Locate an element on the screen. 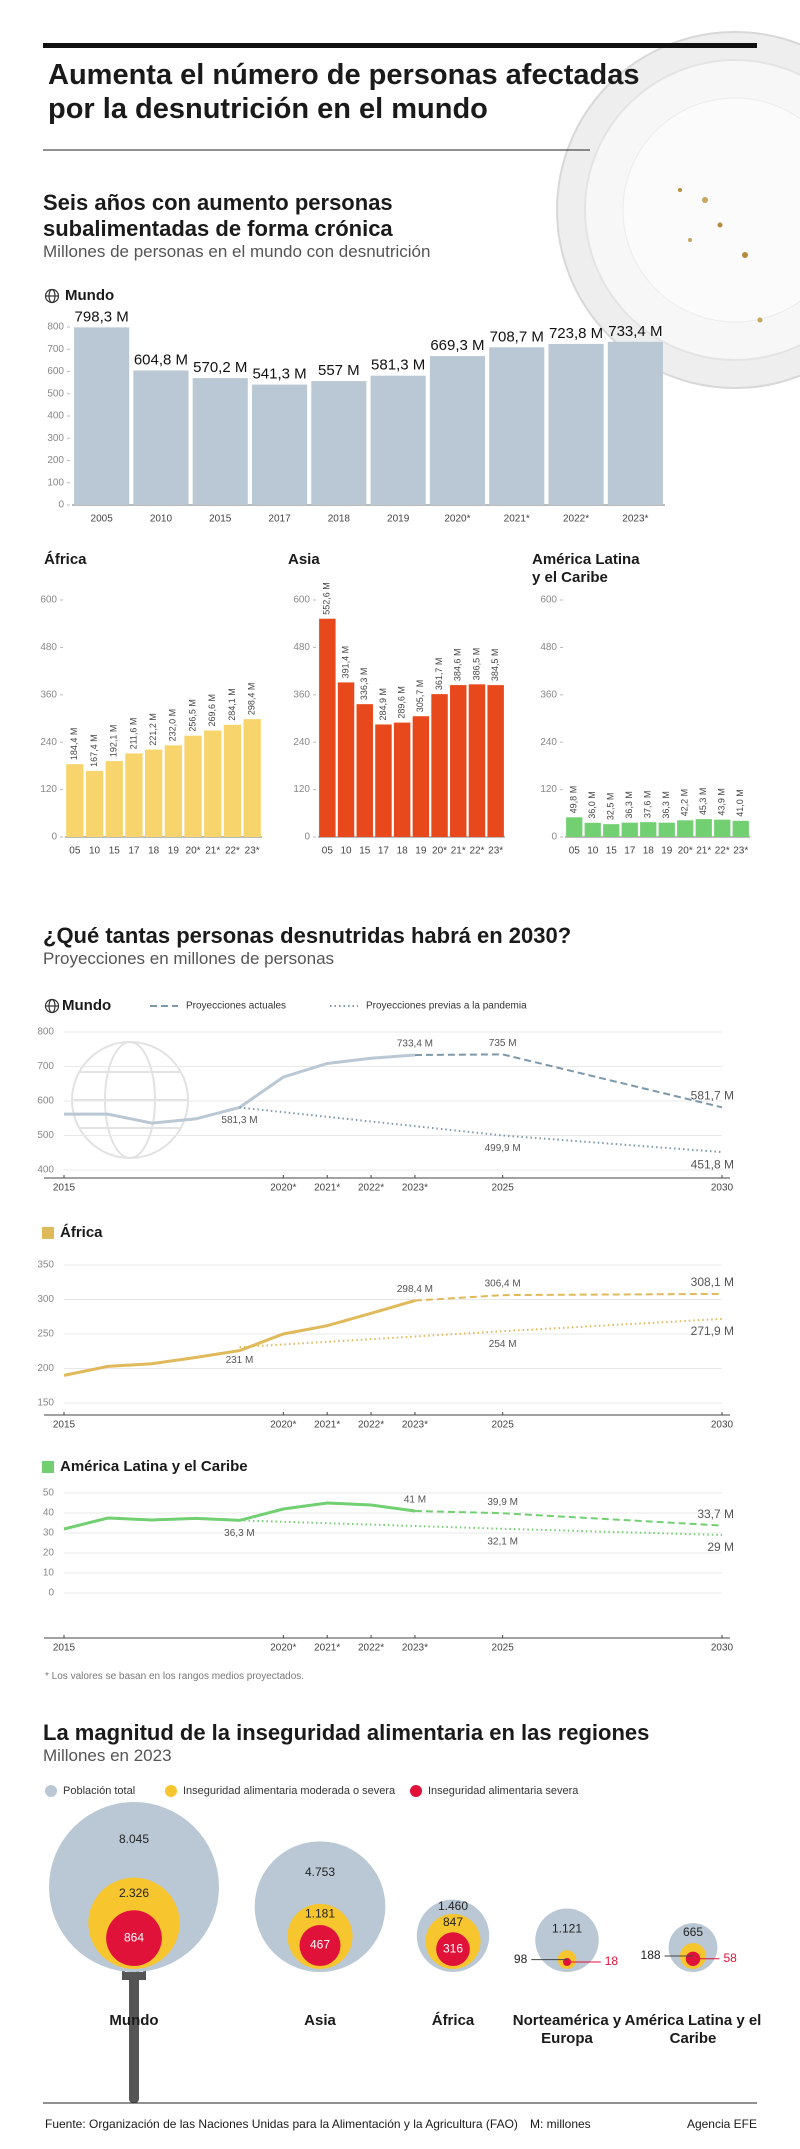 The height and width of the screenshot is (2149, 800). x-tick-label: 2023* is located at coordinates (415, 1648).